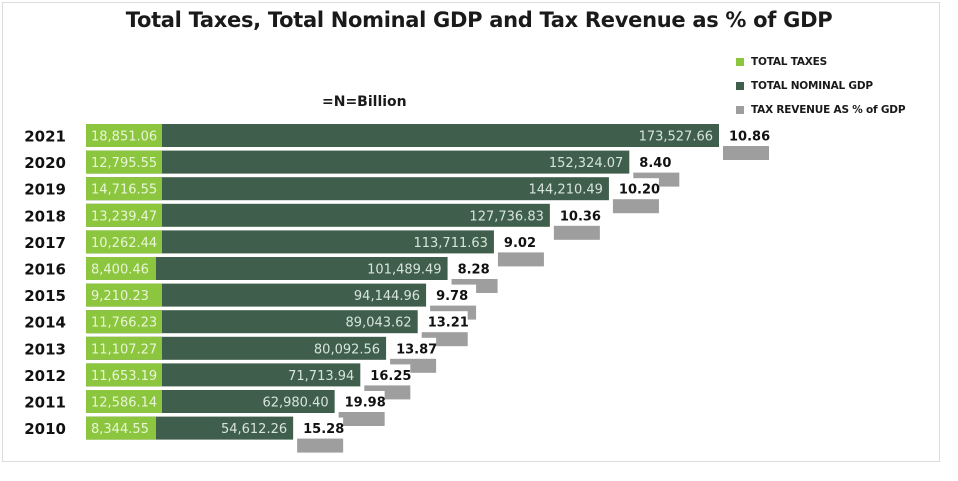 The image size is (958, 481). I want to click on category-label-2010: 2010, so click(45, 429).